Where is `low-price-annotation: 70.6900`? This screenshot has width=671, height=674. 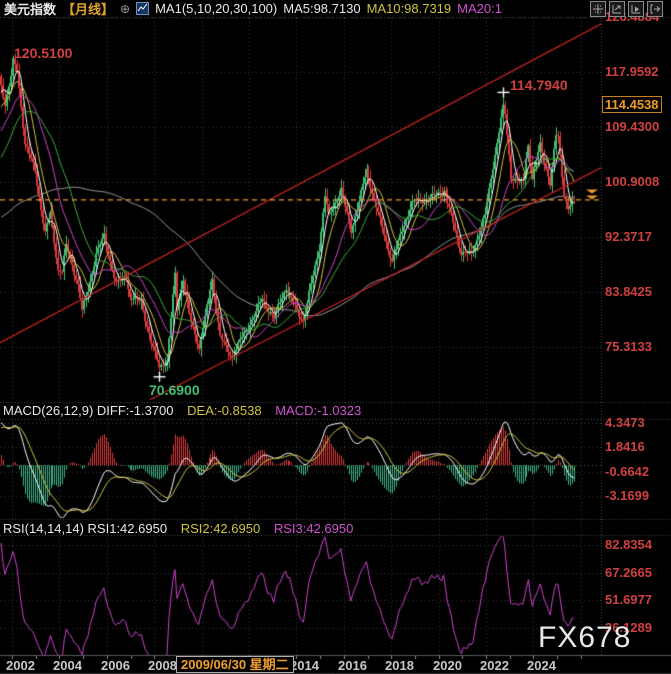
low-price-annotation: 70.6900 is located at coordinates (174, 390).